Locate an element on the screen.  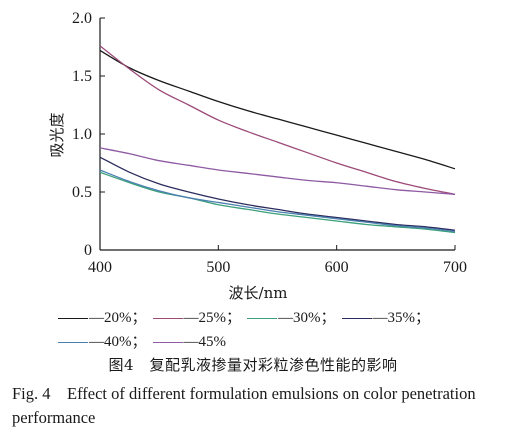
y-tick-label: 0 is located at coordinates (88, 250).